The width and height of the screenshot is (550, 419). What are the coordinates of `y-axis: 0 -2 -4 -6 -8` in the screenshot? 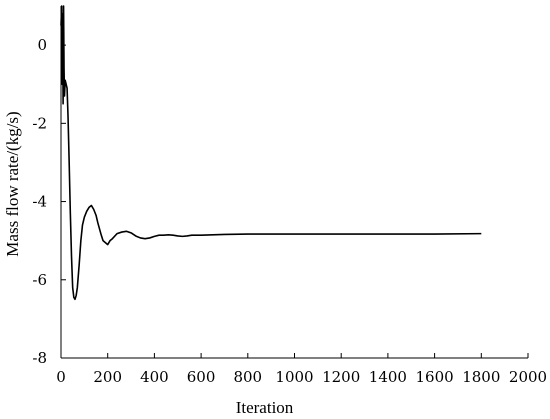 It's located at (49, 186).